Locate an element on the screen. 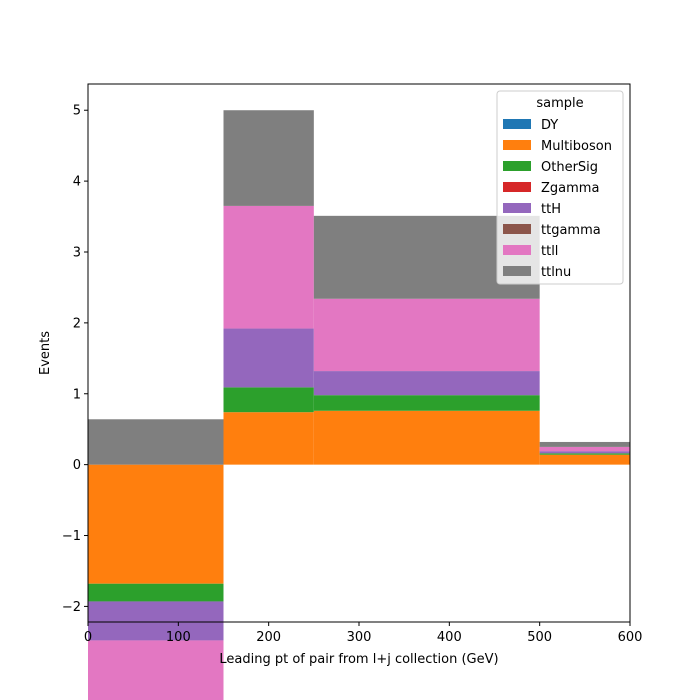  legend-label-ttll: ttll is located at coordinates (549, 251).